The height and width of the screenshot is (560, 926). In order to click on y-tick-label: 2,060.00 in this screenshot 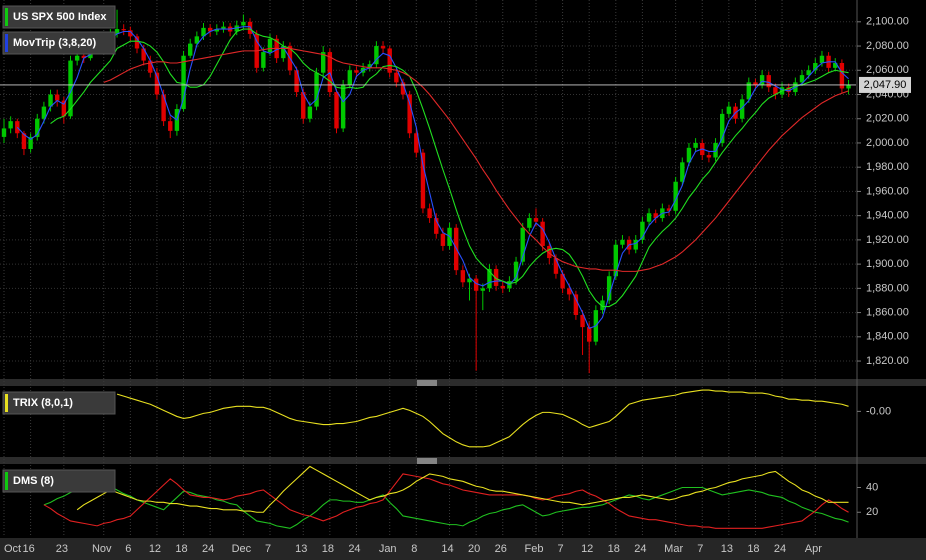, I will do `click(887, 70)`.